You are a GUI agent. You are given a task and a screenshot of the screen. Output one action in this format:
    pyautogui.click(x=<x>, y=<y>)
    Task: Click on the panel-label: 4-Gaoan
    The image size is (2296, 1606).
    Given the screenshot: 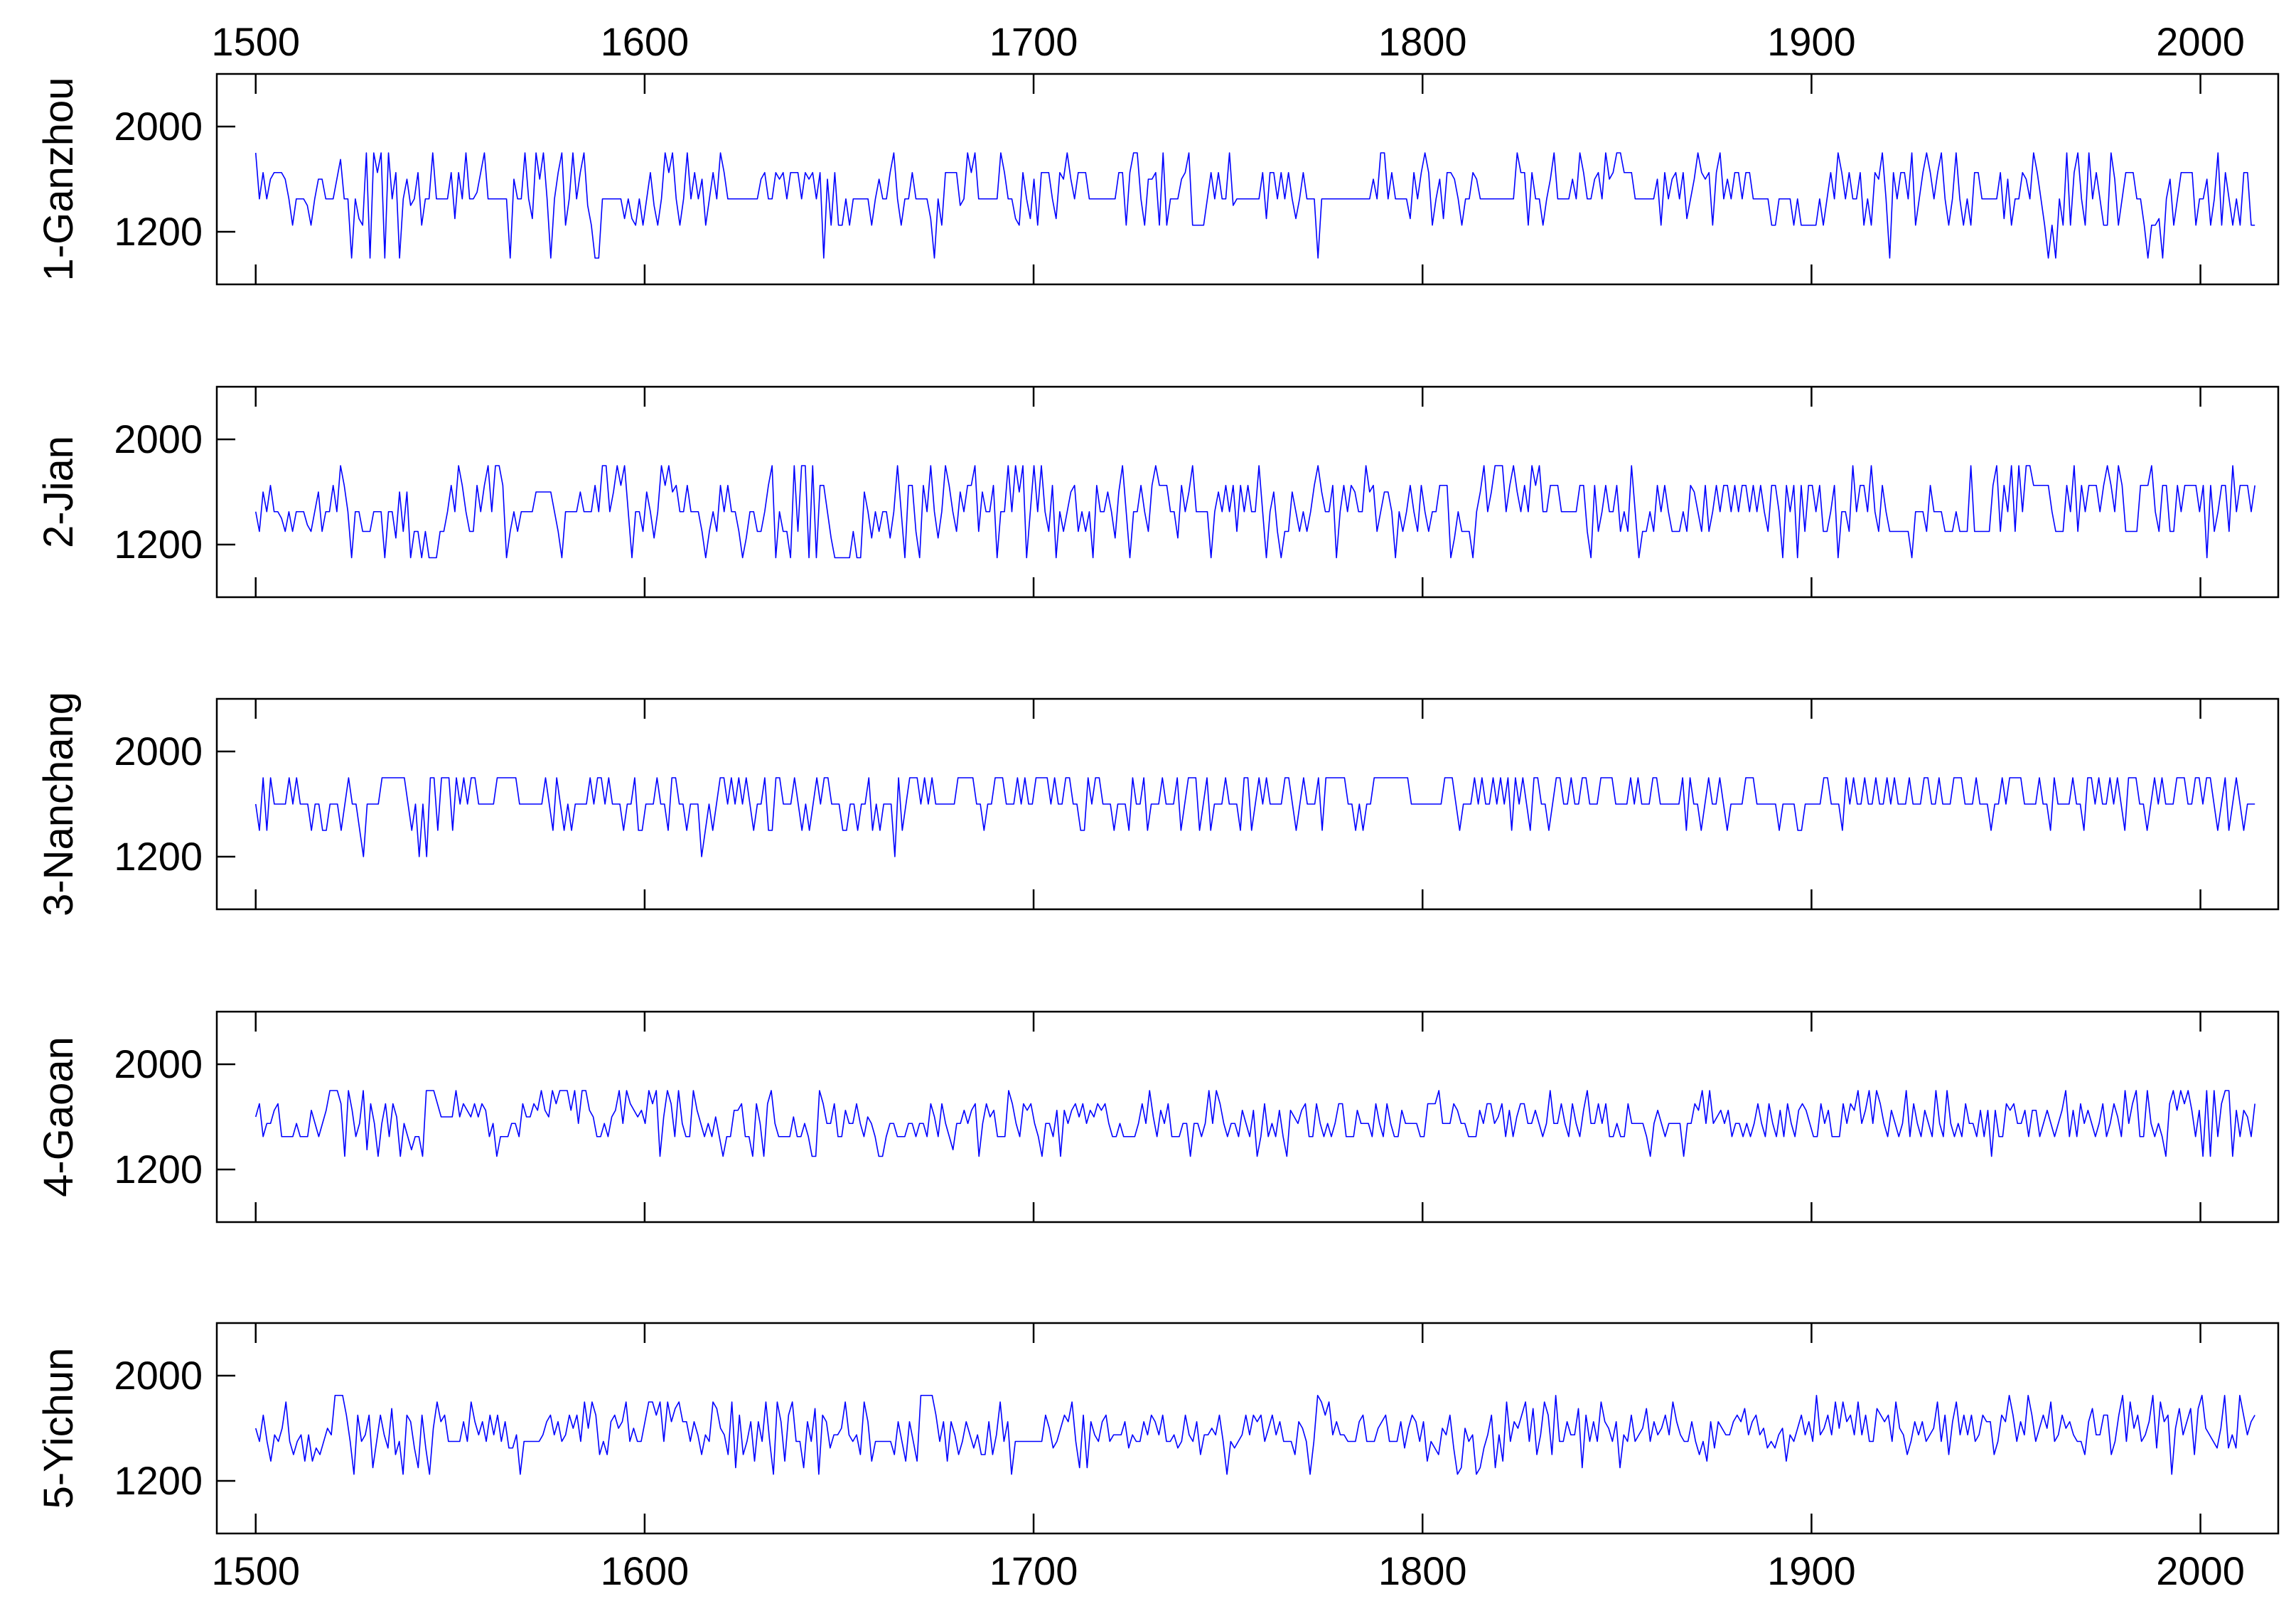 What is the action you would take?
    pyautogui.click(x=59, y=1117)
    